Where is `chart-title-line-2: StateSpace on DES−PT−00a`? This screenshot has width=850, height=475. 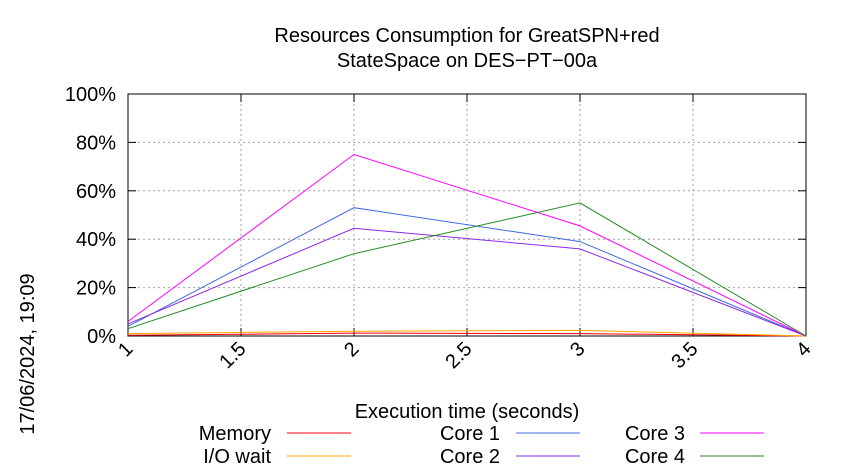
chart-title-line-2: StateSpace on DES−PT−00a is located at coordinates (467, 61).